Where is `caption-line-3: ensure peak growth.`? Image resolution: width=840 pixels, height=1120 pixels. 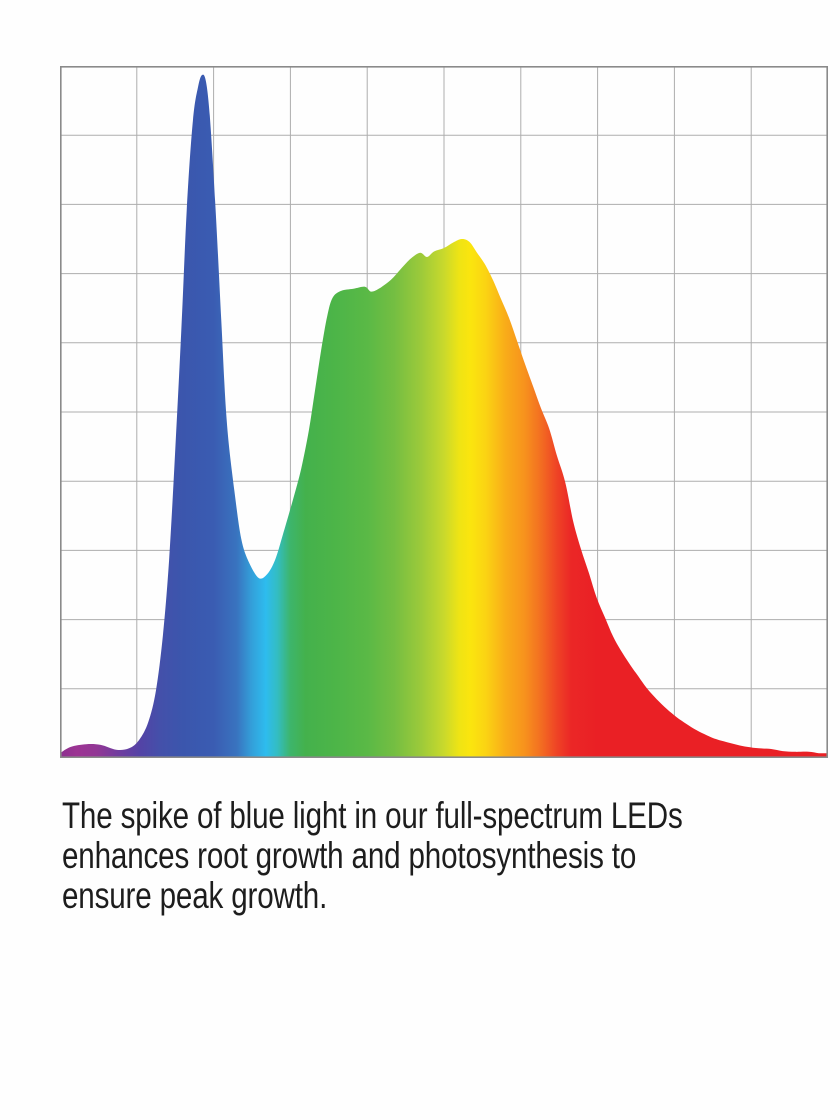
caption-line-3: ensure peak growth. is located at coordinates (195, 895).